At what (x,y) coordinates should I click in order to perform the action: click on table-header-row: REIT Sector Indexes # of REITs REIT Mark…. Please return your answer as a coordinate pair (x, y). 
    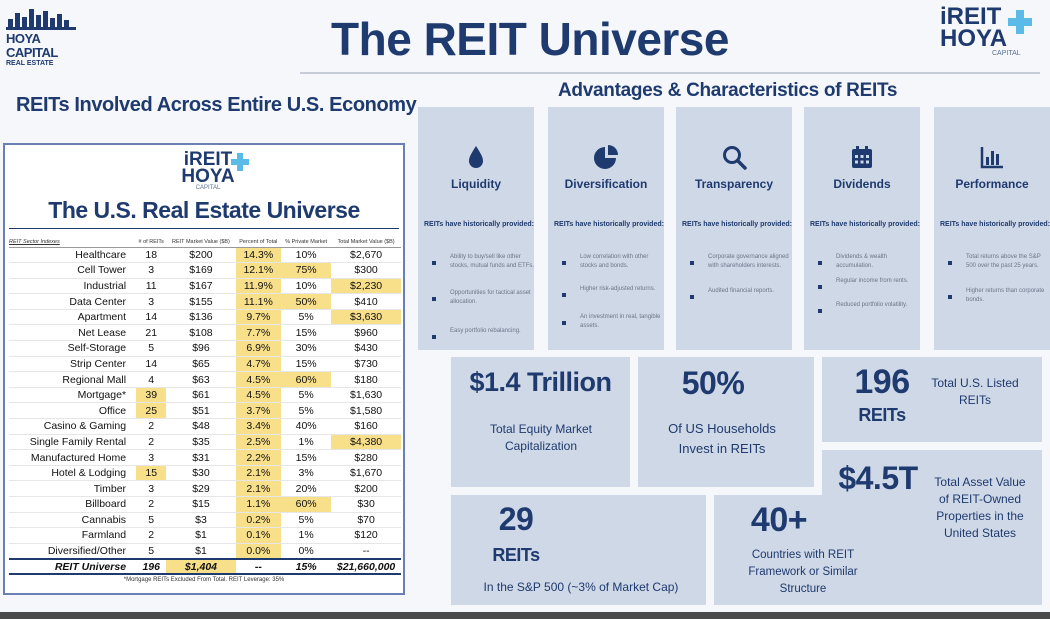
    Looking at the image, I should click on (205, 242).